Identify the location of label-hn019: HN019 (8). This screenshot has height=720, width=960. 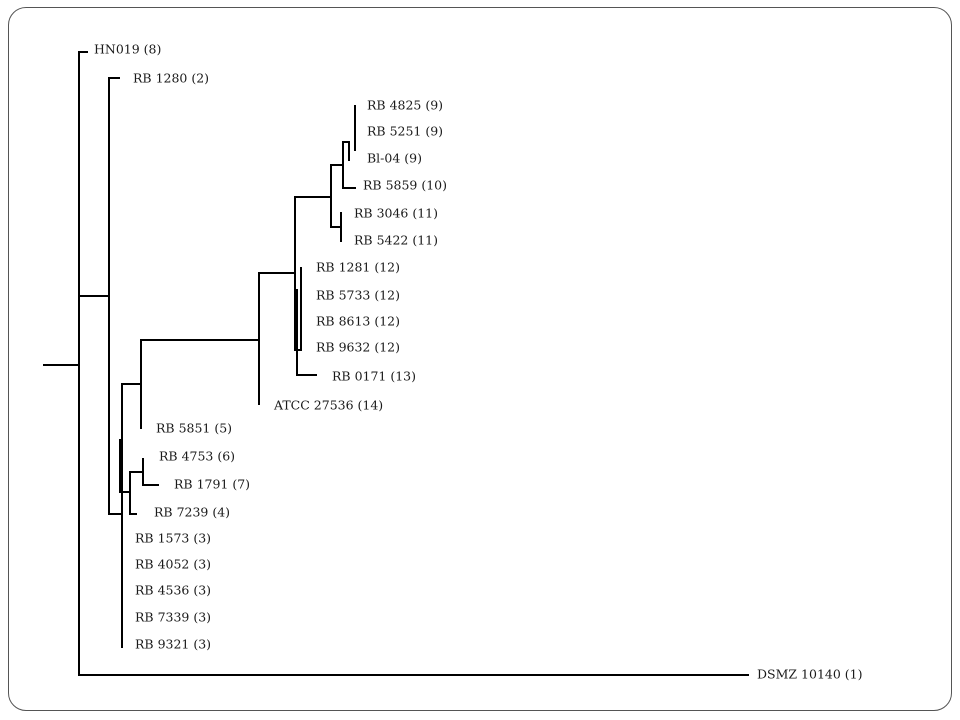
(127, 49).